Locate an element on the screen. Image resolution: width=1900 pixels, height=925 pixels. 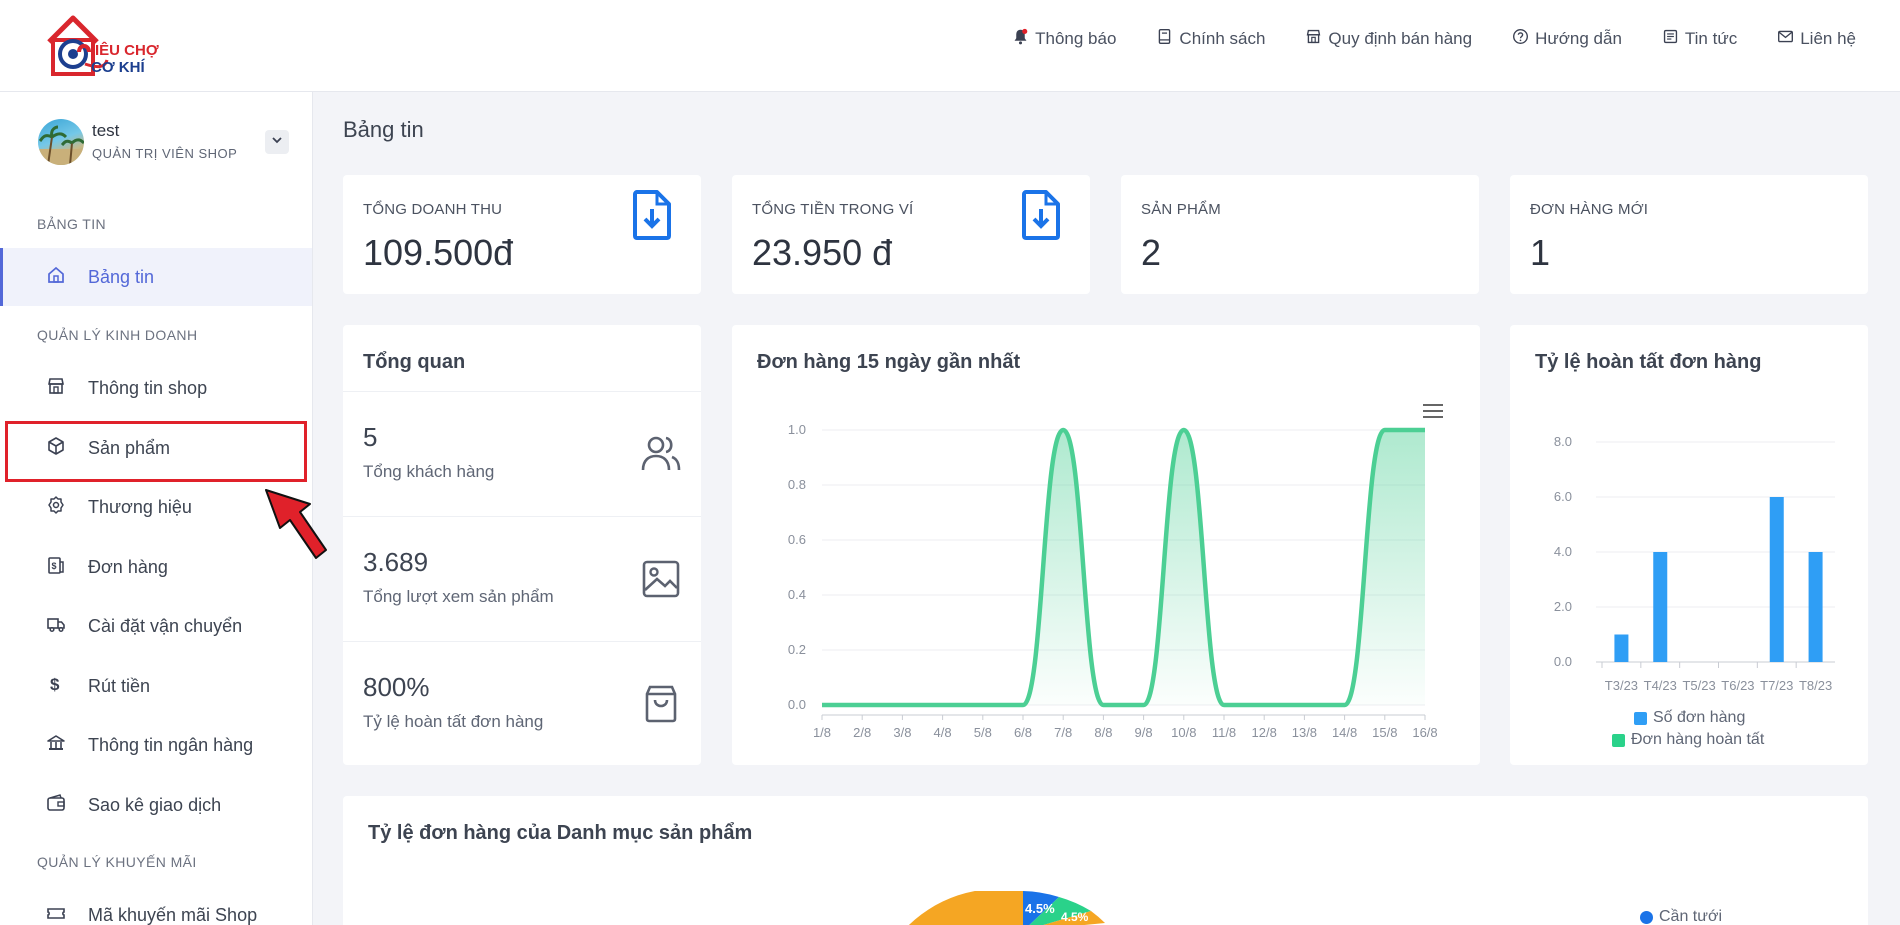
nav-notifications: Thông báo is located at coordinates (1064, 39).